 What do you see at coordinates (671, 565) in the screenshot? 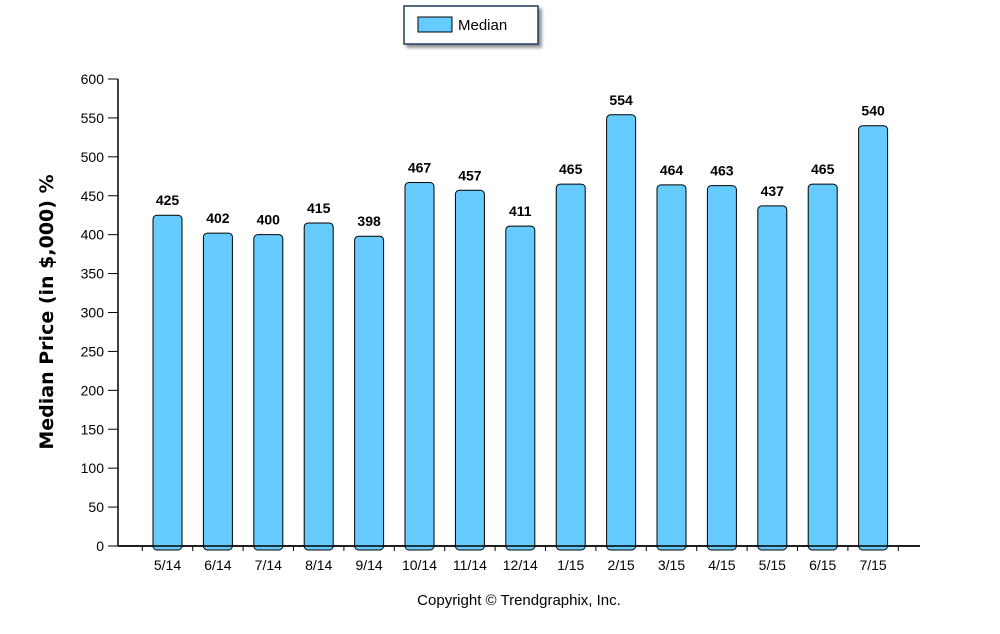
I see `x-tick-label: 3/15` at bounding box center [671, 565].